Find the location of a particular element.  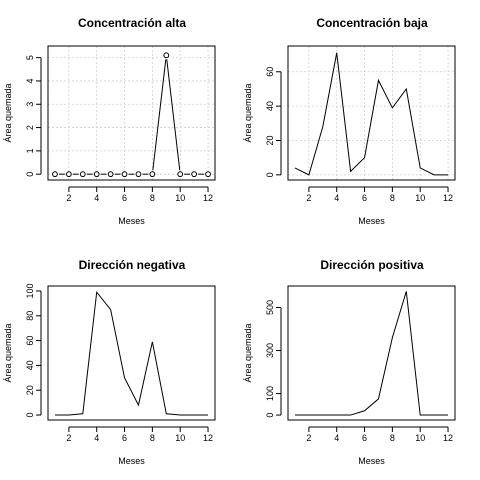

chart-title: Dirección negativa is located at coordinates (132, 265).